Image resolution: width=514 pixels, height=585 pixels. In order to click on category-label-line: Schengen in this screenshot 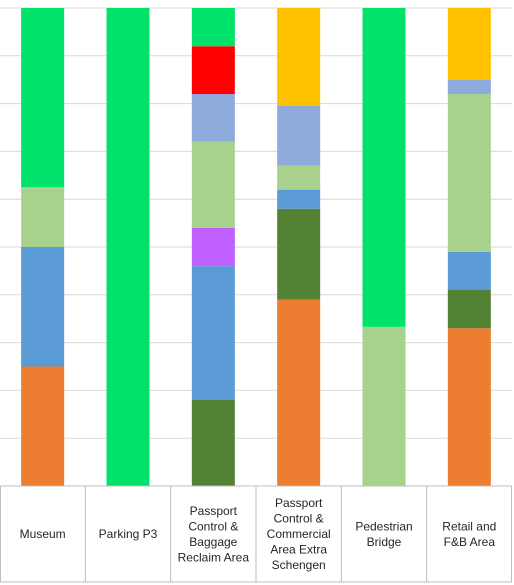, I will do `click(299, 565)`.